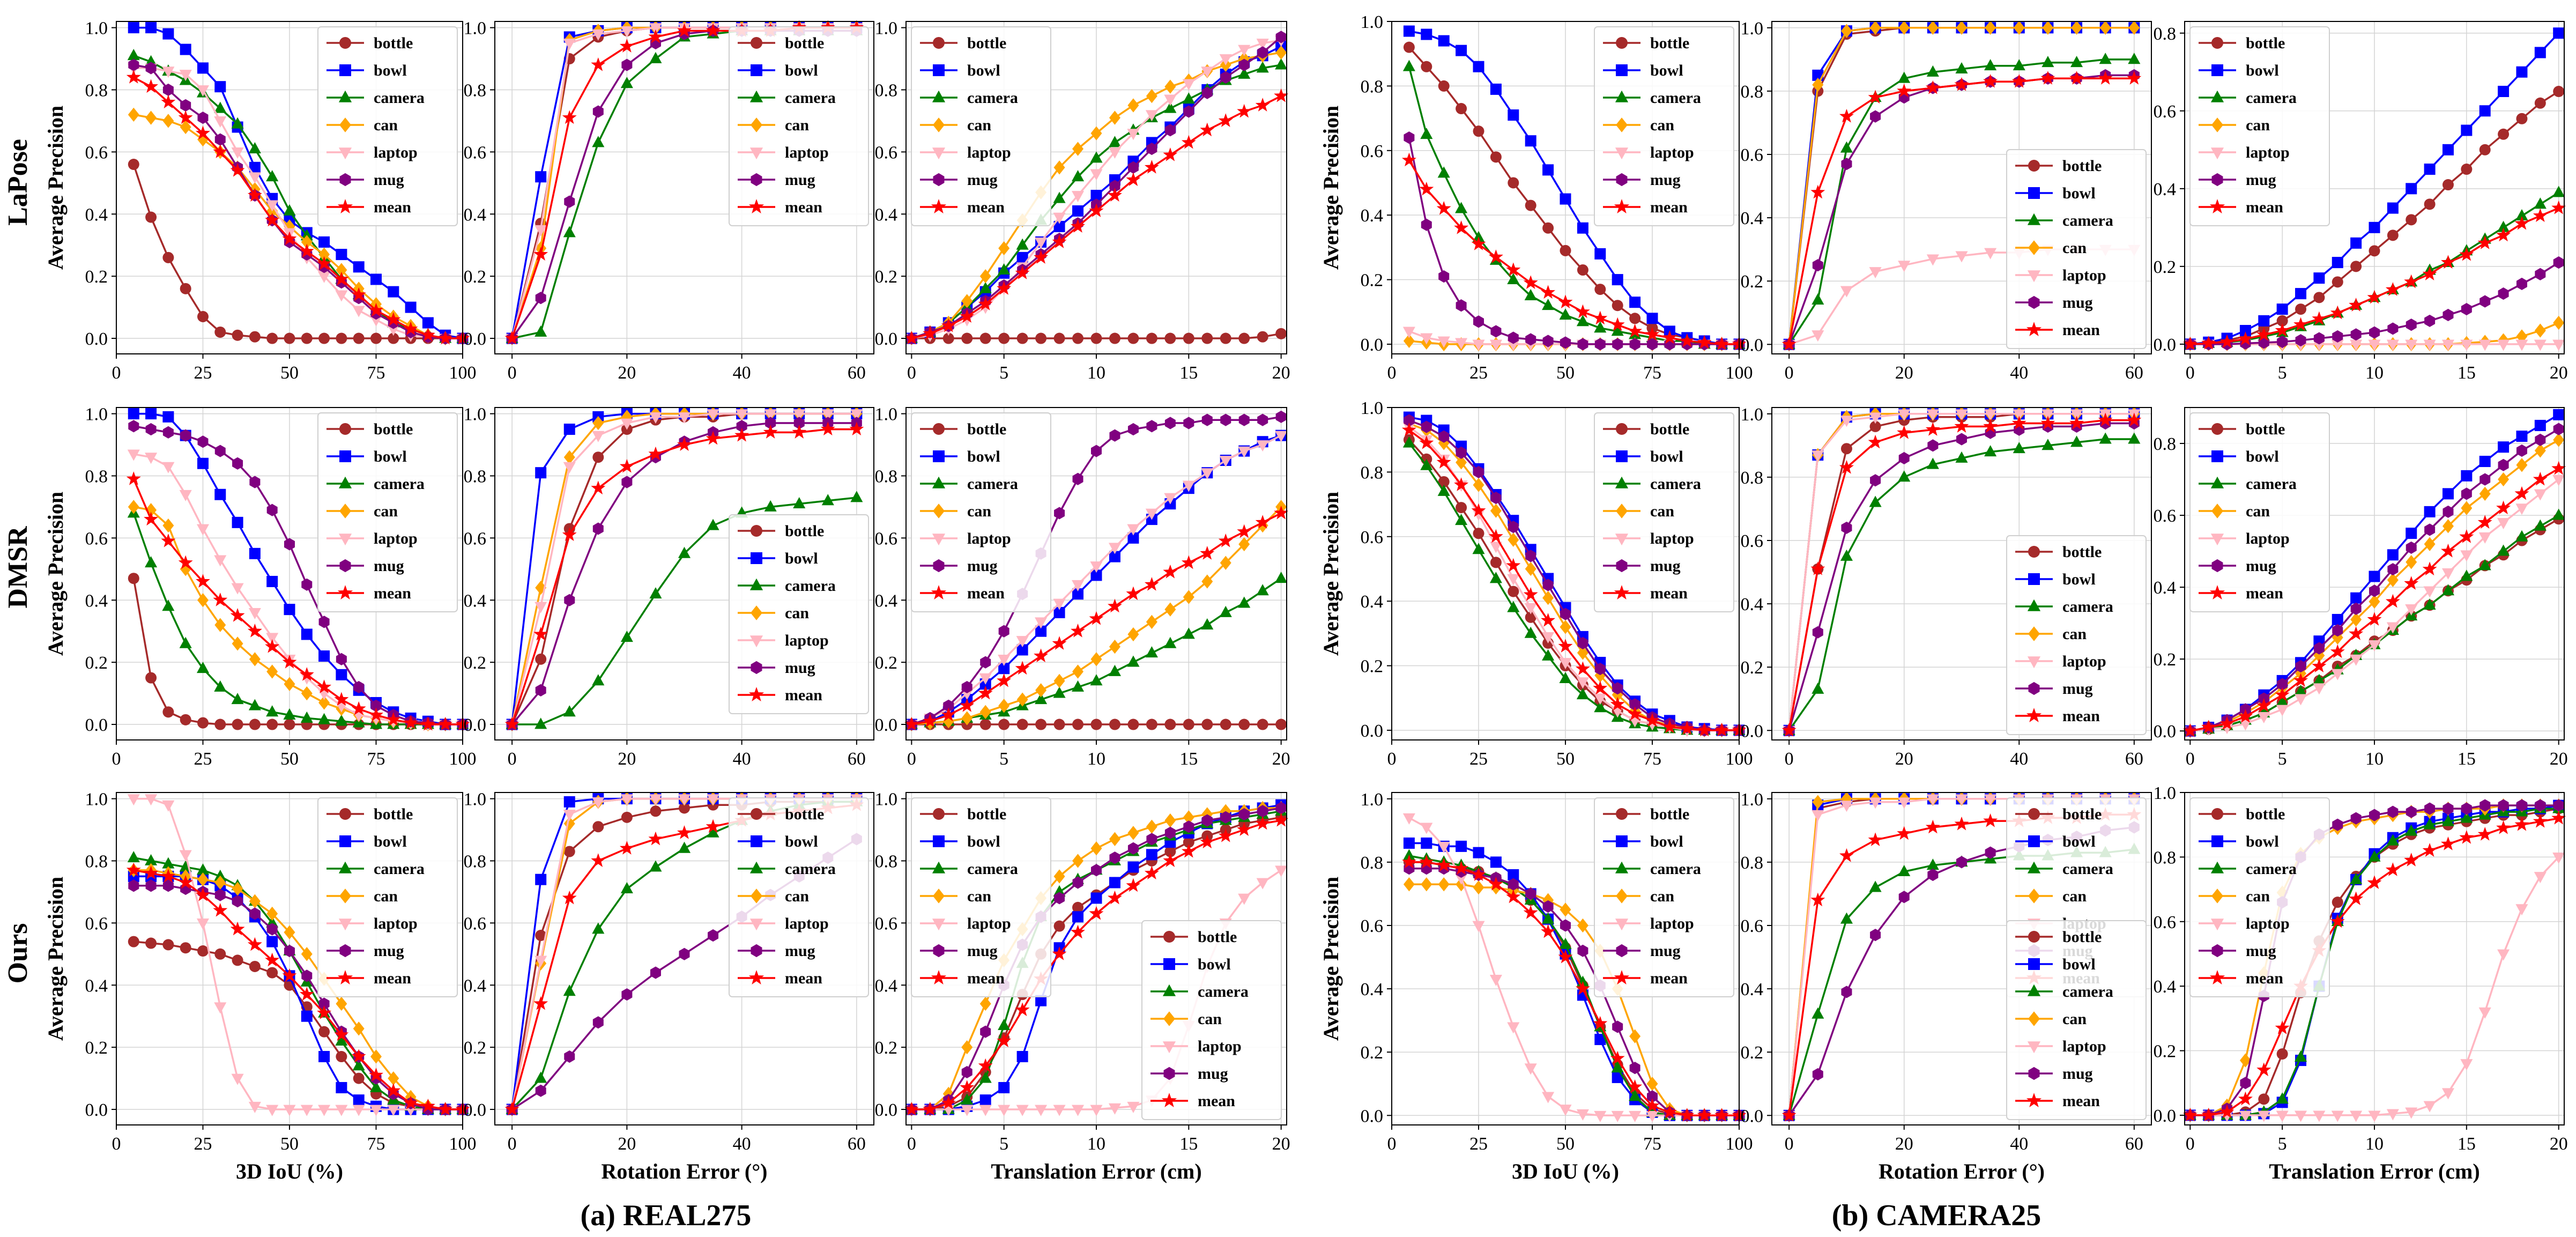  What do you see at coordinates (1331, 959) in the screenshot?
I see `panel-camera25-ours-iou-ylabel: Average Precision` at bounding box center [1331, 959].